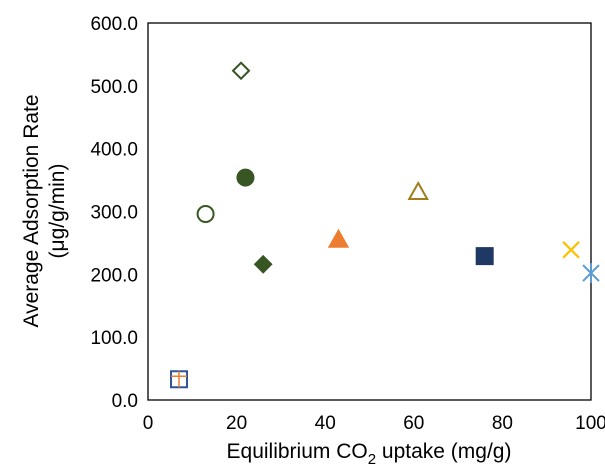  Describe the element at coordinates (114, 87) in the screenshot. I see `y-tick-label: 500.0` at that location.